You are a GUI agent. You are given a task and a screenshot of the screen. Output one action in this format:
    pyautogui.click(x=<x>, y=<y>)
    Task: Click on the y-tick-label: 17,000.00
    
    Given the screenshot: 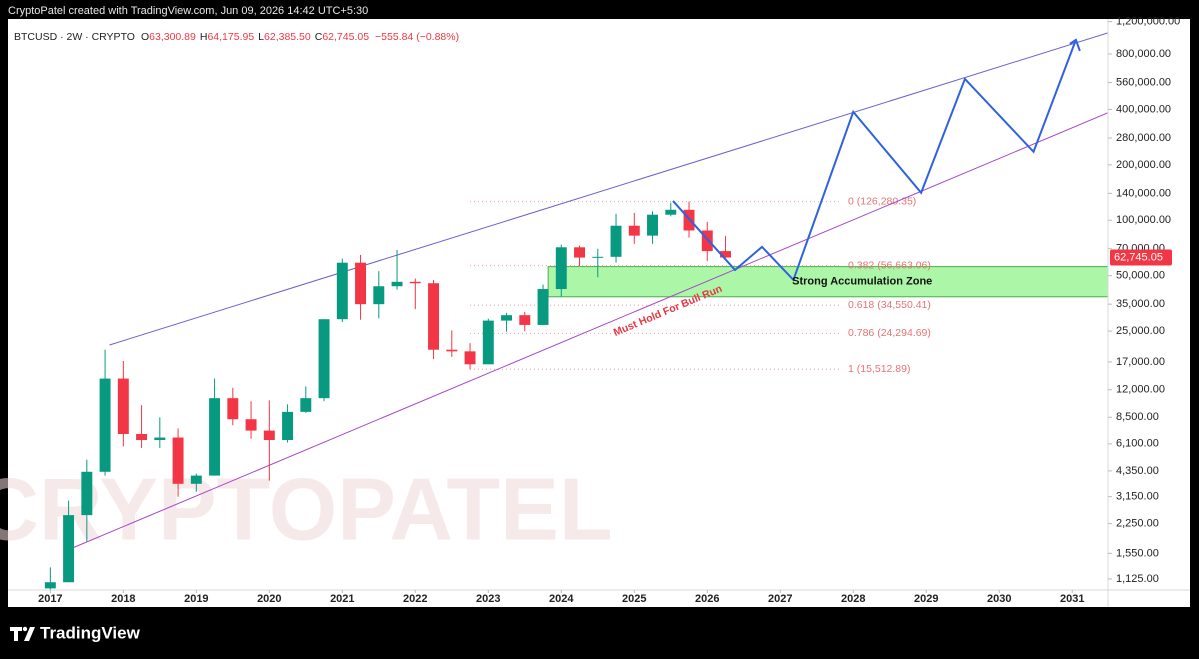 What is the action you would take?
    pyautogui.click(x=1140, y=362)
    